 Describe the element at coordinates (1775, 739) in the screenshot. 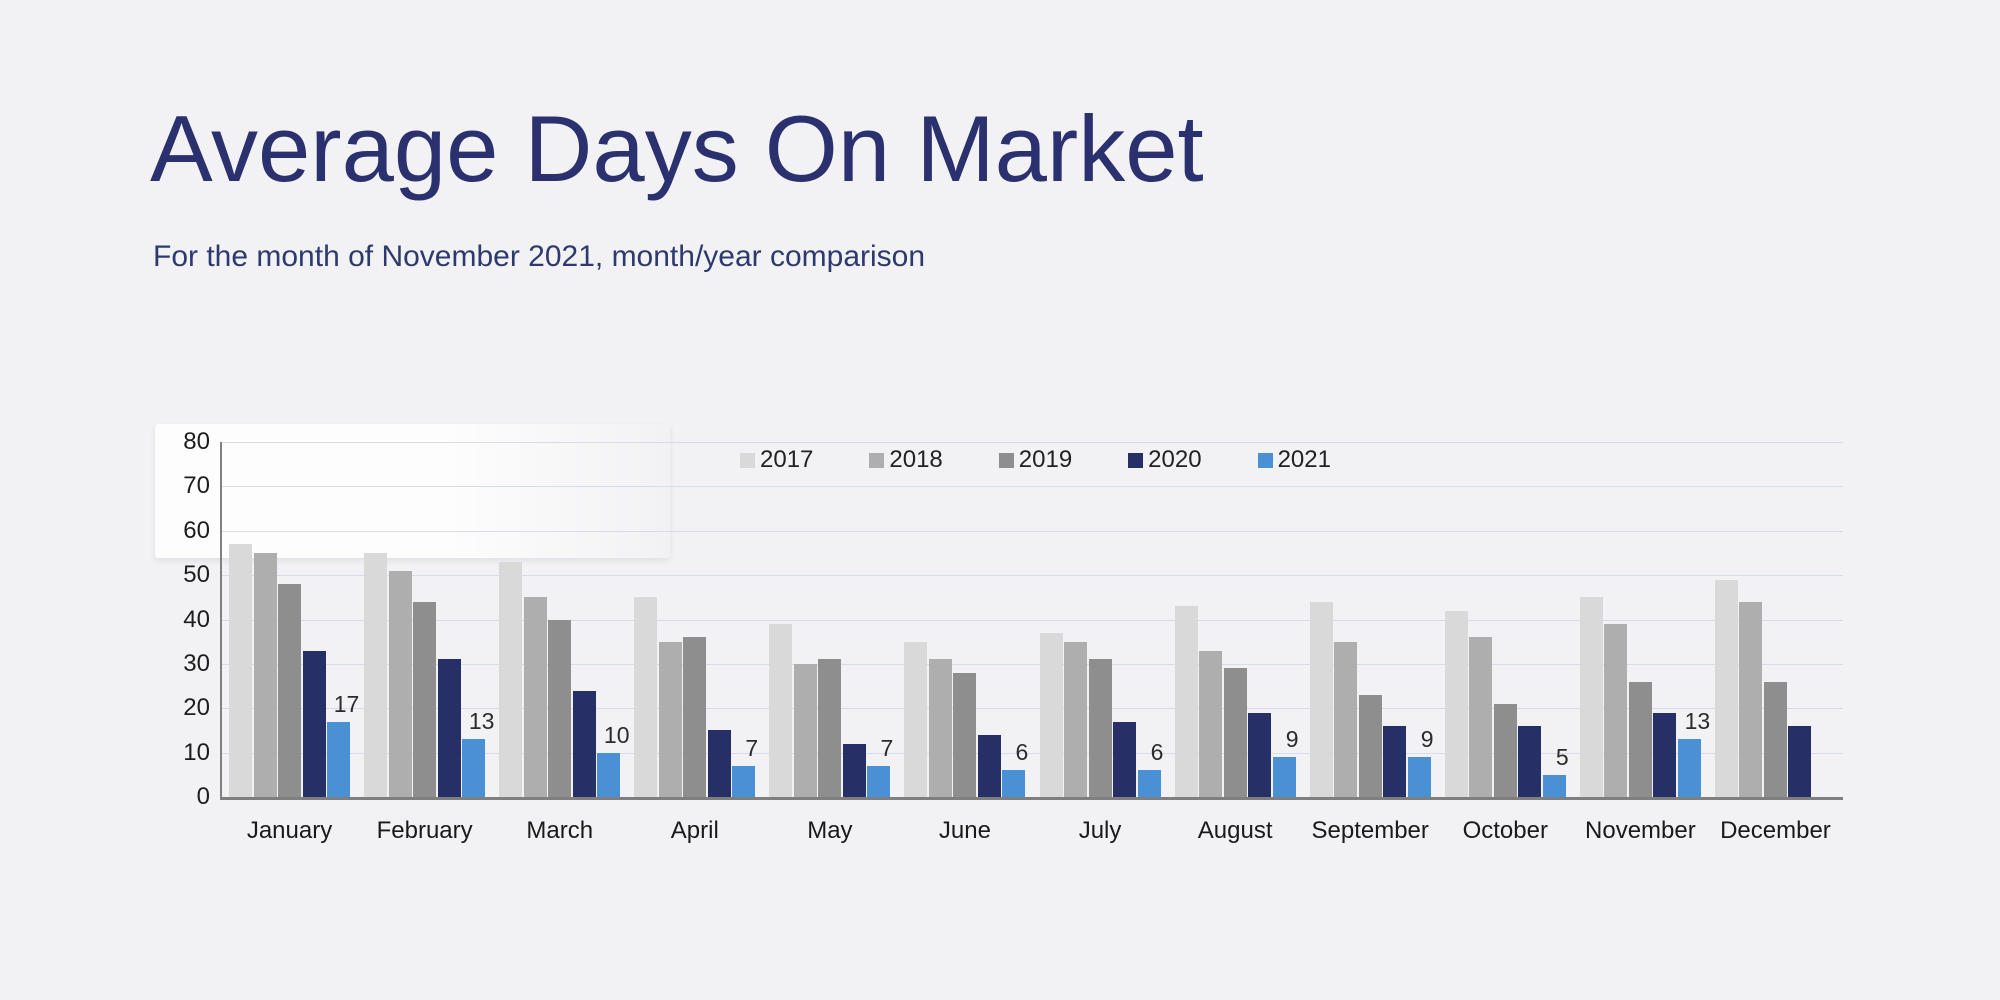

I see `bar-2019-december` at that location.